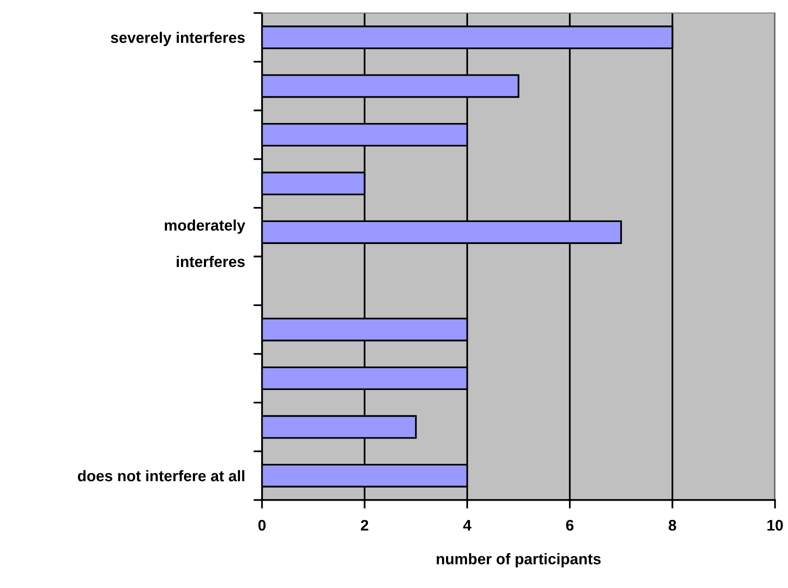  I want to click on category-label: moderately interferes, so click(205, 243).